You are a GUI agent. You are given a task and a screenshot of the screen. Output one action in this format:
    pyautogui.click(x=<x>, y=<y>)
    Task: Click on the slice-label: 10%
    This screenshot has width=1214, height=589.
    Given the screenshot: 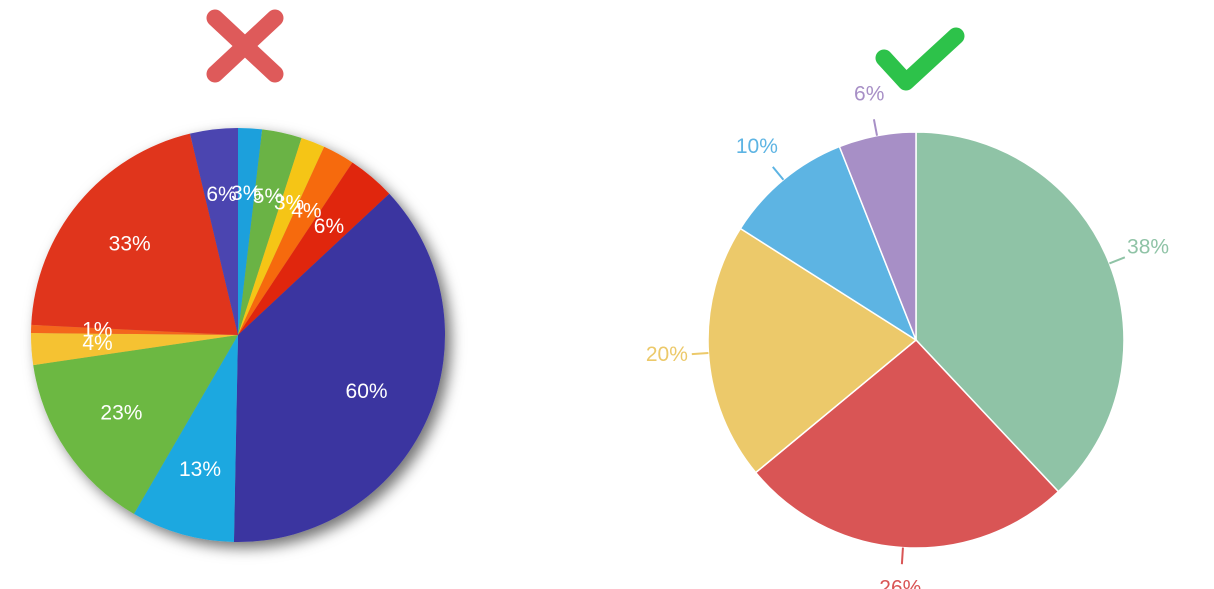 What is the action you would take?
    pyautogui.click(x=757, y=146)
    